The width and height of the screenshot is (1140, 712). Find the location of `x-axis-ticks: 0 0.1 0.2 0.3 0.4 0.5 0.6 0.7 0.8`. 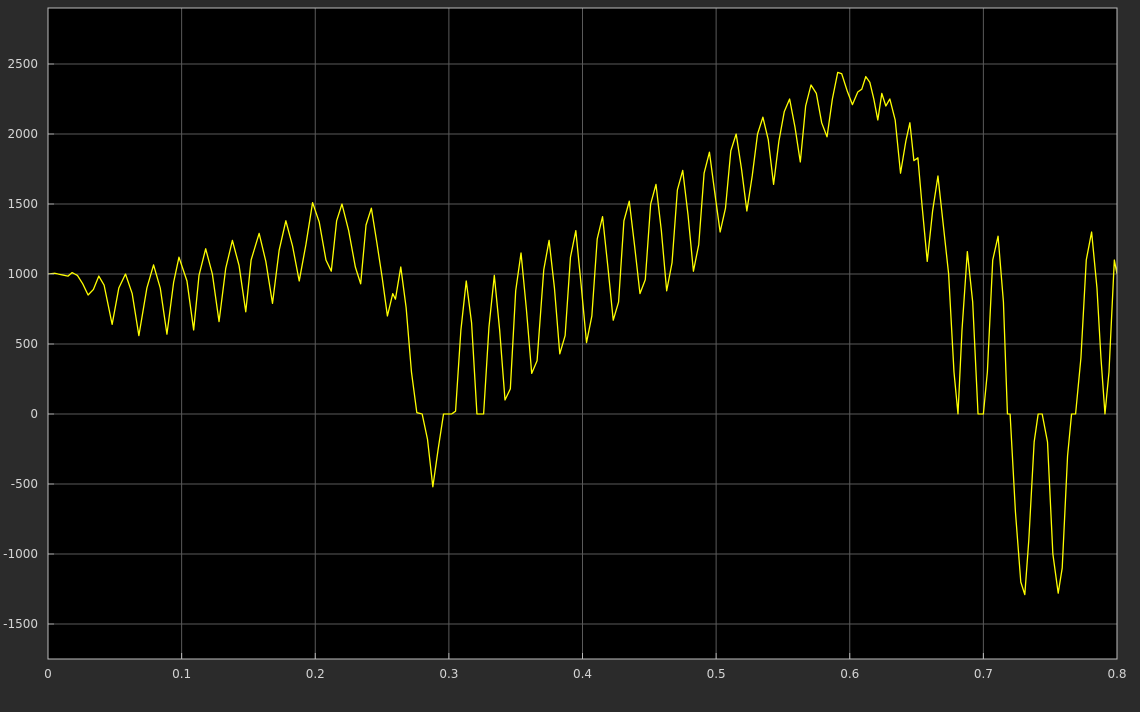

x-axis-ticks: 0 0.1 0.2 0.3 0.4 0.5 0.6 0.7 0.8 is located at coordinates (585, 667).